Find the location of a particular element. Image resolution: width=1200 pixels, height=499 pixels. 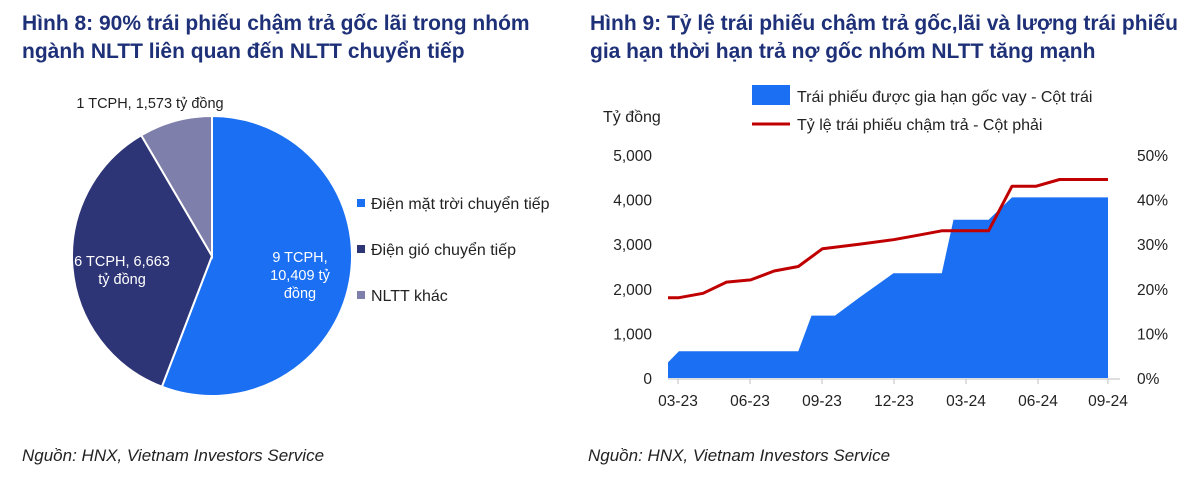

legend-label-dien-gio-chuyen-tiep: Điện gió chuyển tiếp is located at coordinates (443, 250).